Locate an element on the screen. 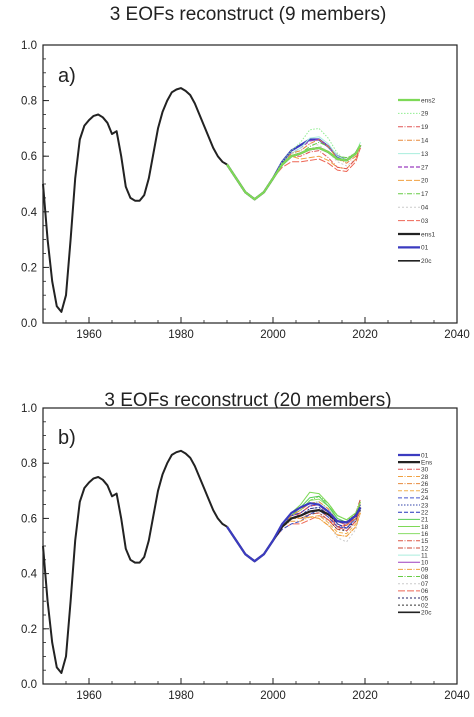 The height and width of the screenshot is (717, 474). legend-label-Ens: Ens is located at coordinates (427, 462).